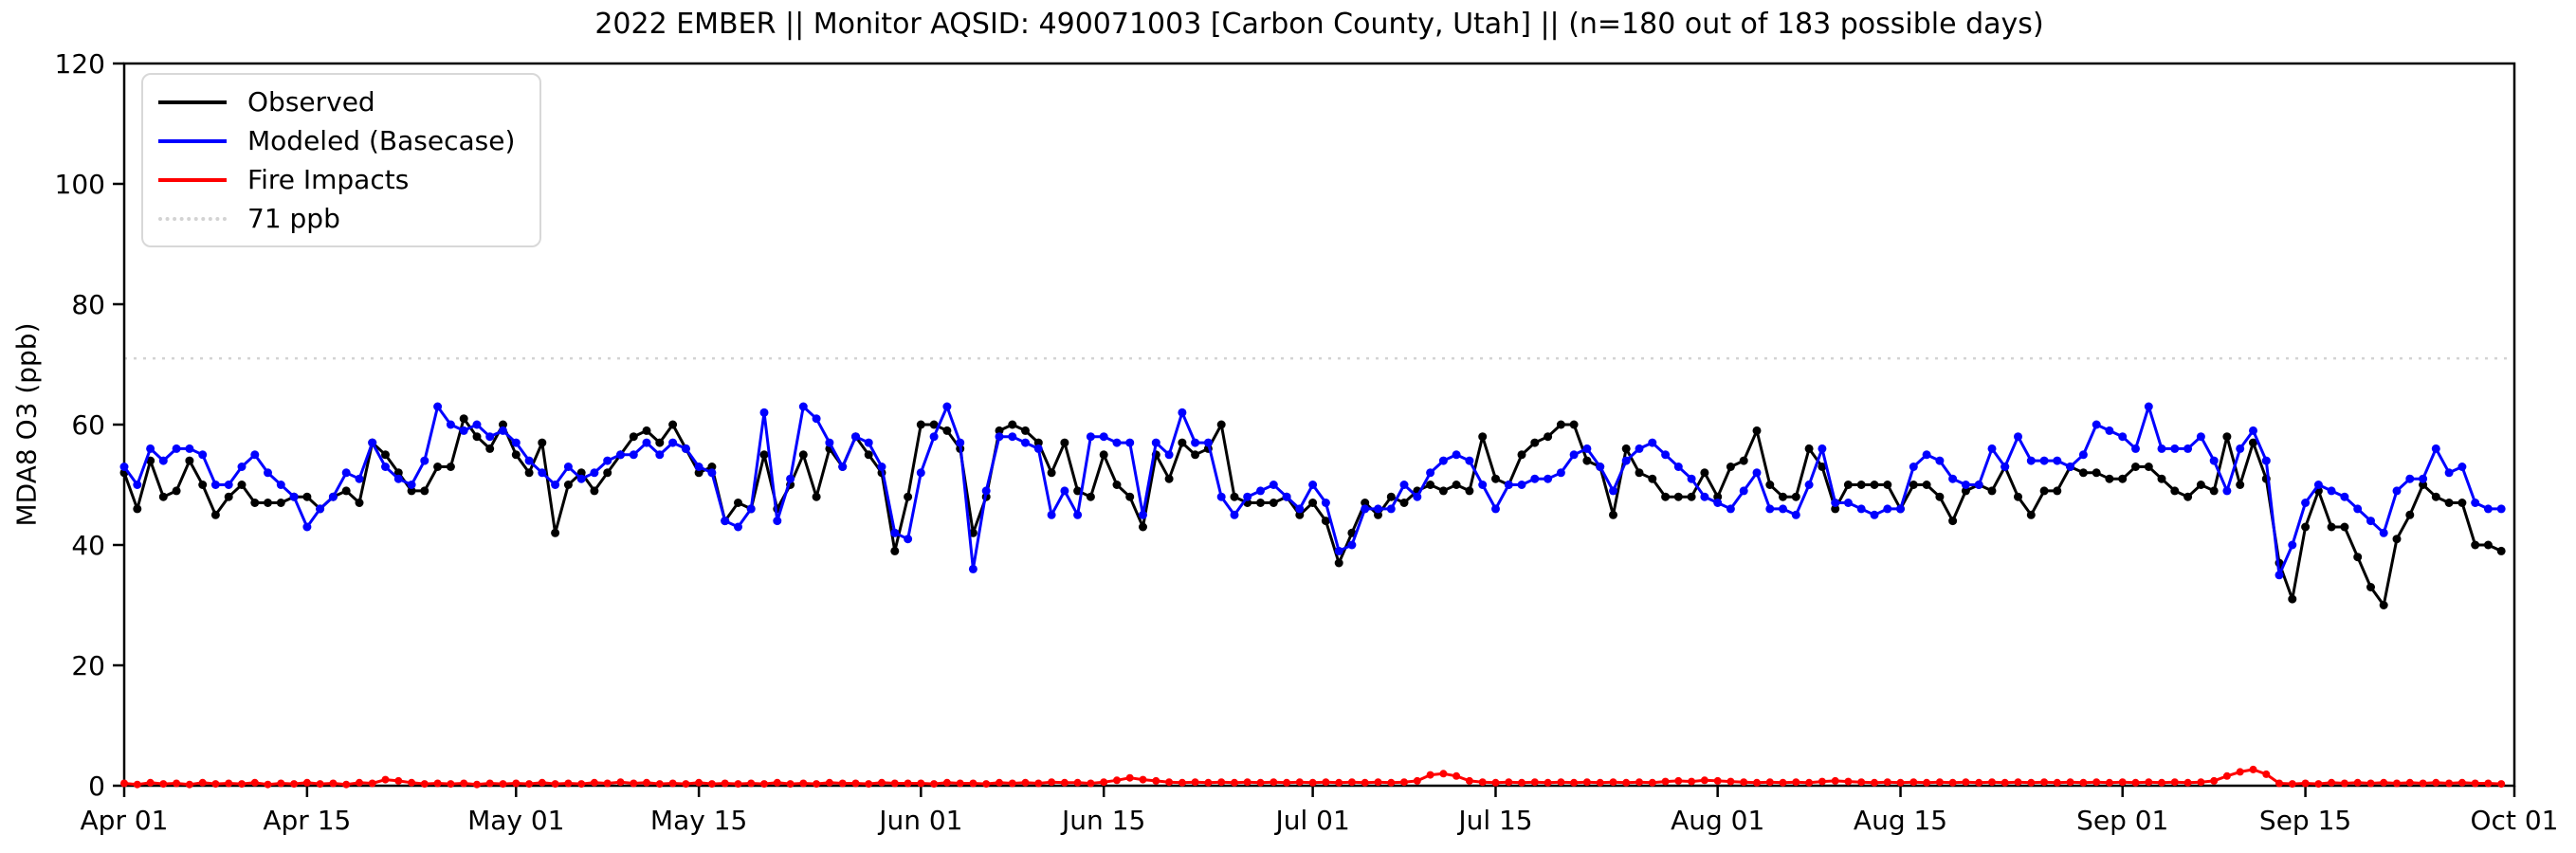 The image size is (2576, 853). I want to click on y-tick-label: 60, so click(88, 425).